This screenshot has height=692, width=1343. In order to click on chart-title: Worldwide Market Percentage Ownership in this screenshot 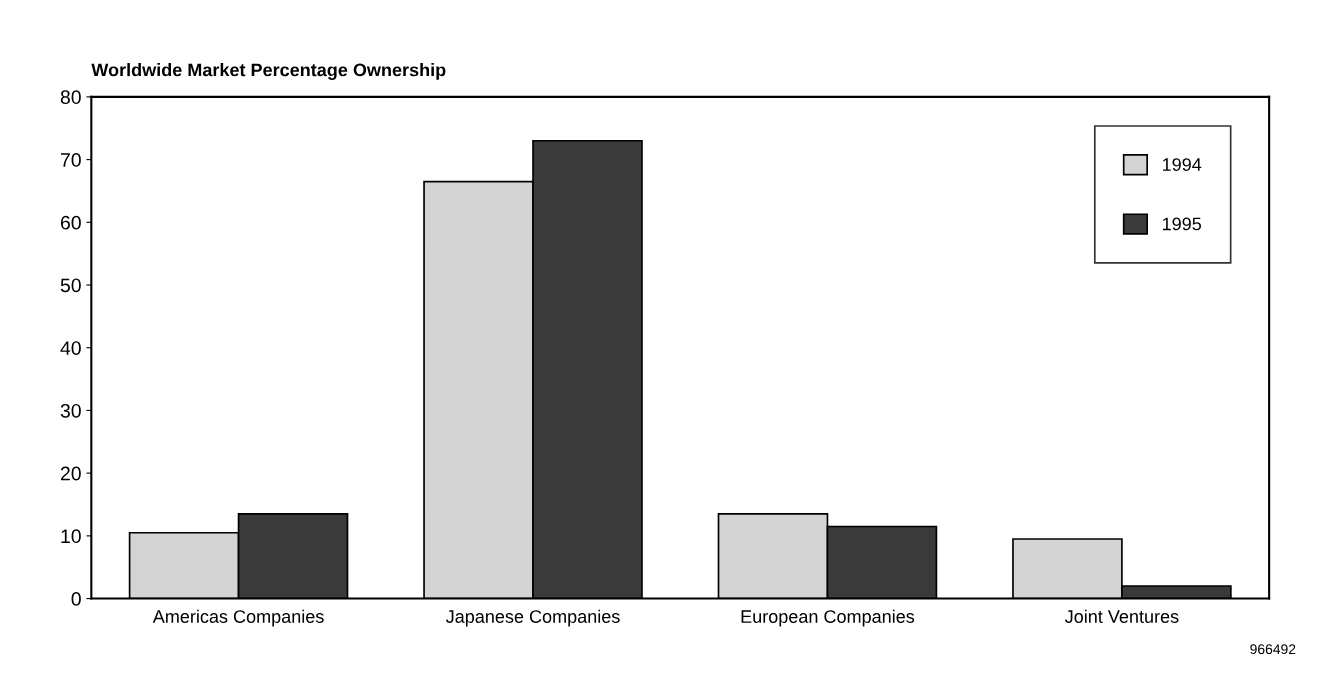, I will do `click(268, 71)`.